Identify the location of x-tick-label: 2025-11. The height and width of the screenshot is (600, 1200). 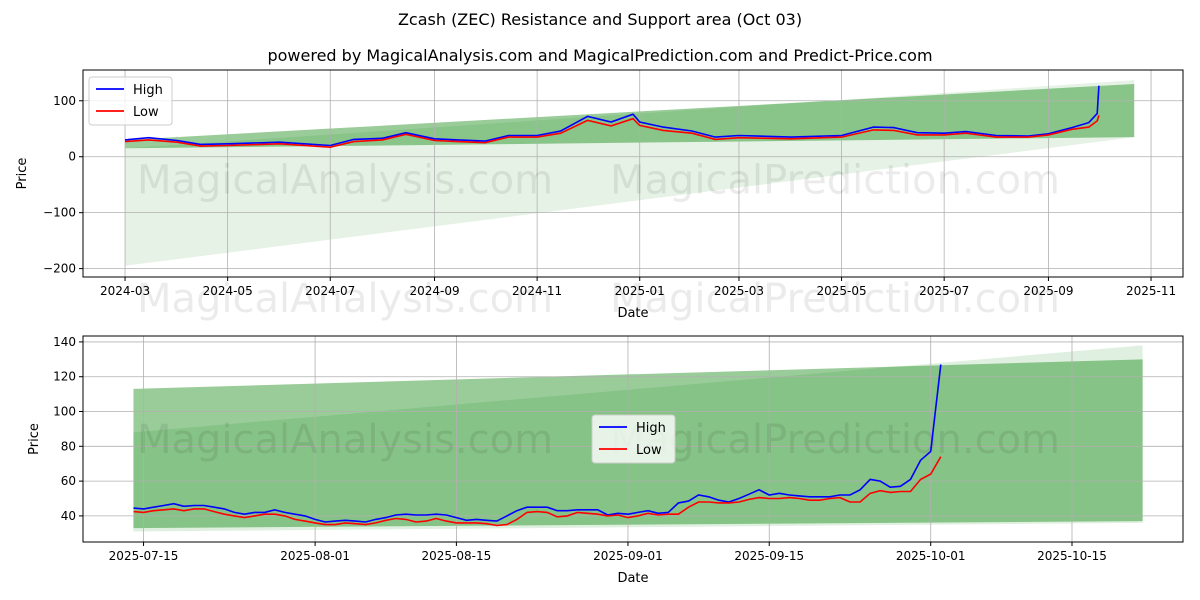
(1151, 291).